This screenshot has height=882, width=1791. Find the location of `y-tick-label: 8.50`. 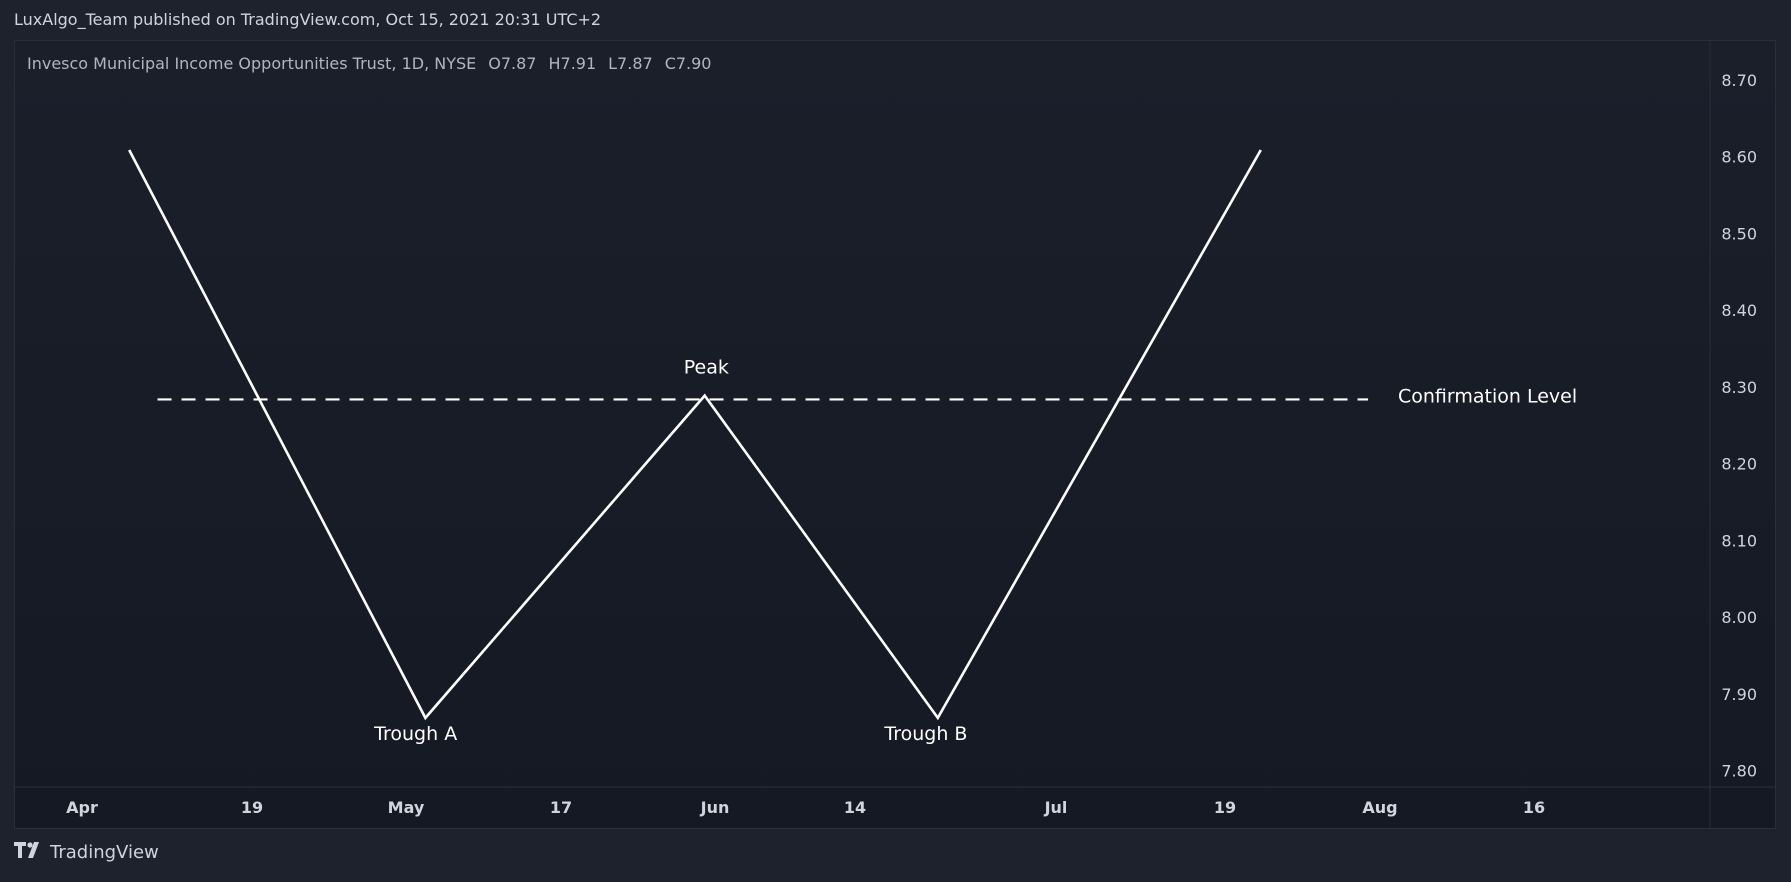

y-tick-label: 8.50 is located at coordinates (1739, 233).